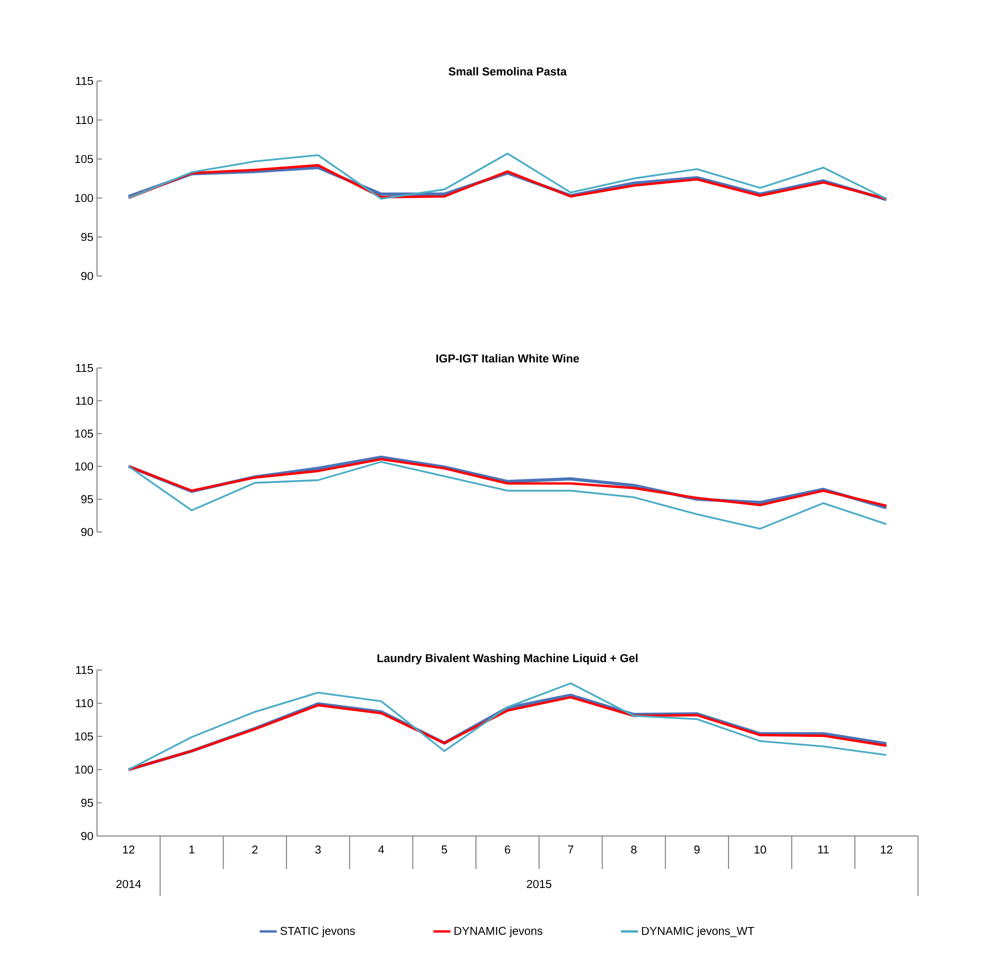 Image resolution: width=988 pixels, height=971 pixels. What do you see at coordinates (508, 358) in the screenshot?
I see `chart-title: IGP-IGT Italian White Wine` at bounding box center [508, 358].